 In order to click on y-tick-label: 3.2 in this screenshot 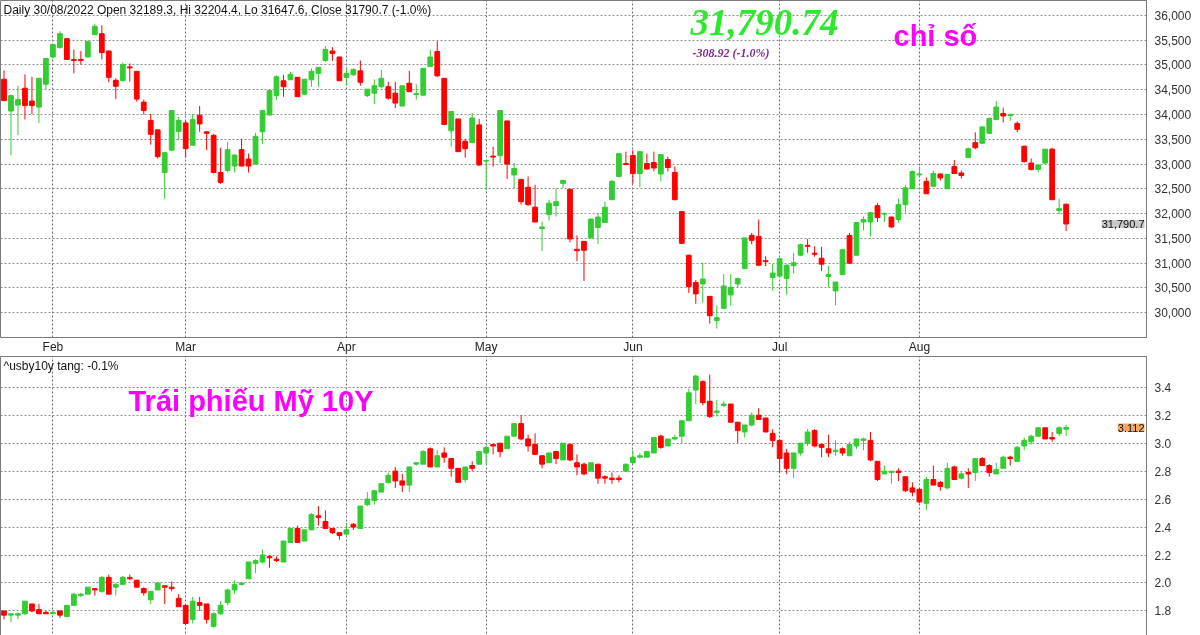, I will do `click(1163, 415)`.